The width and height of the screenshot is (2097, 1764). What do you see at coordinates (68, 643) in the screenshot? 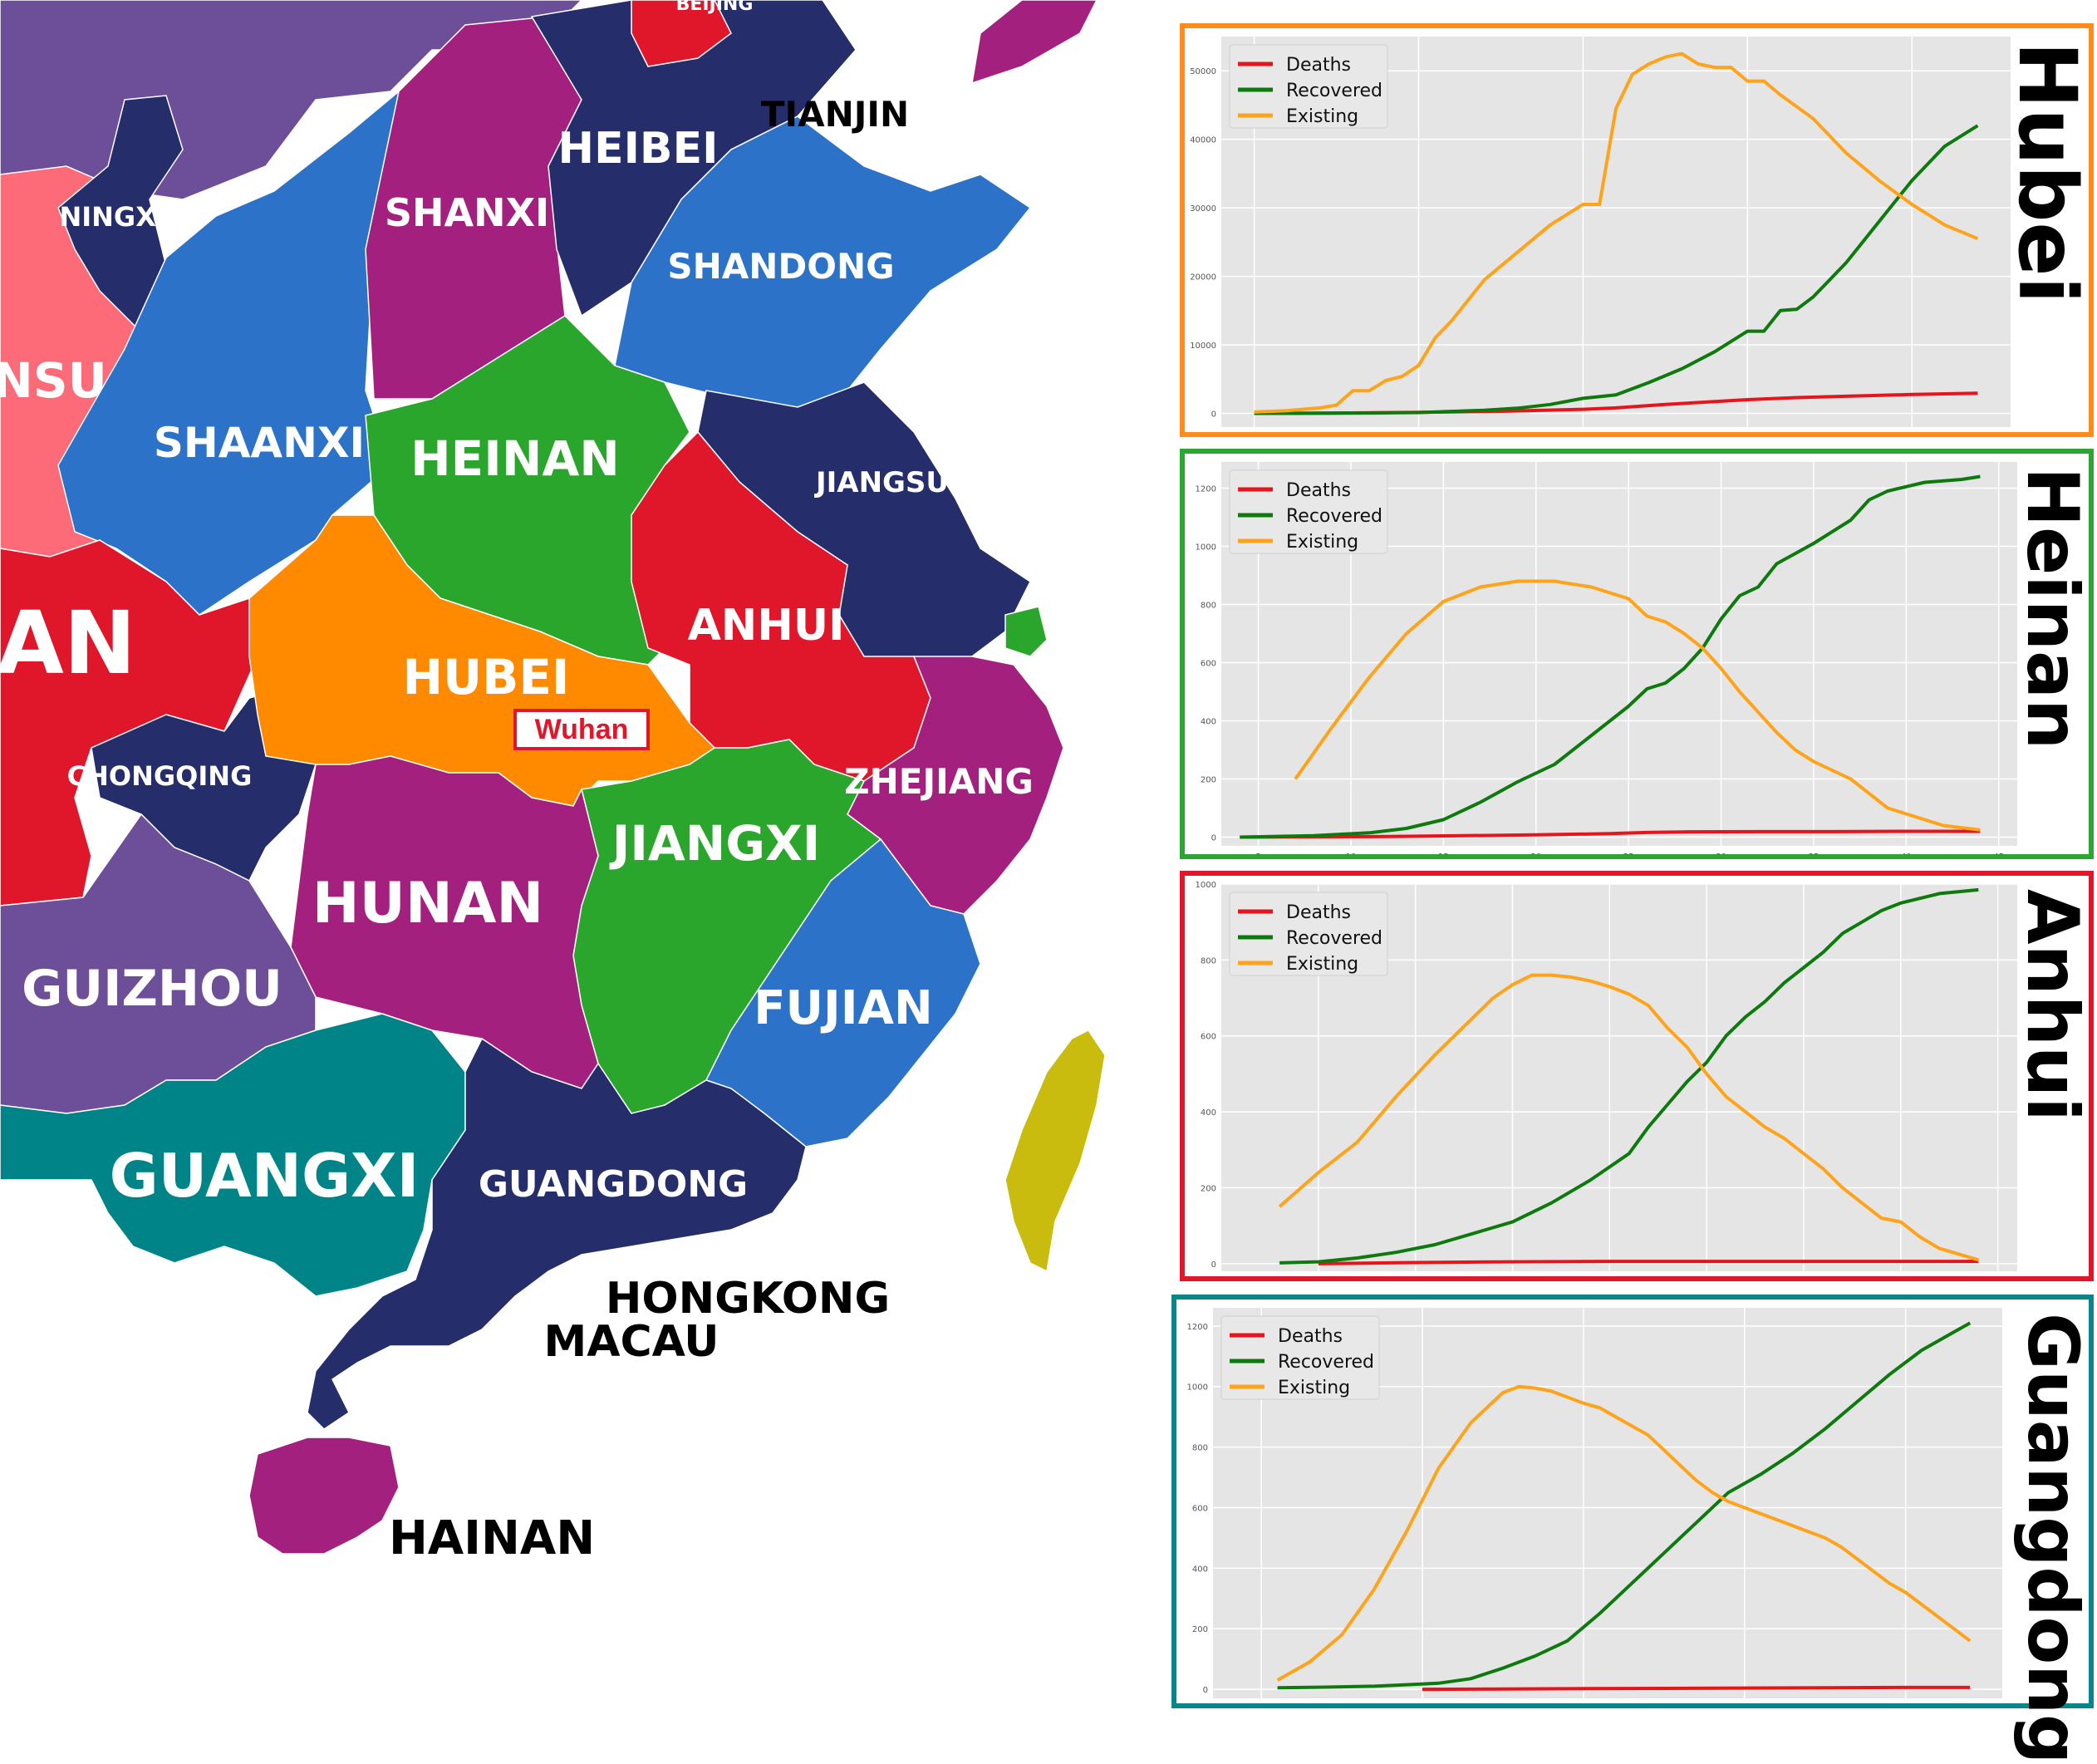
I see `label-sichuan: AN` at bounding box center [68, 643].